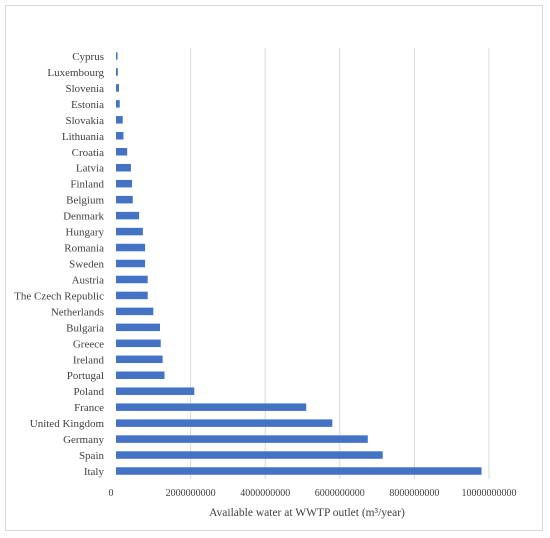 This screenshot has height=538, width=550. What do you see at coordinates (77, 312) in the screenshot?
I see `category-label: Netherlands` at bounding box center [77, 312].